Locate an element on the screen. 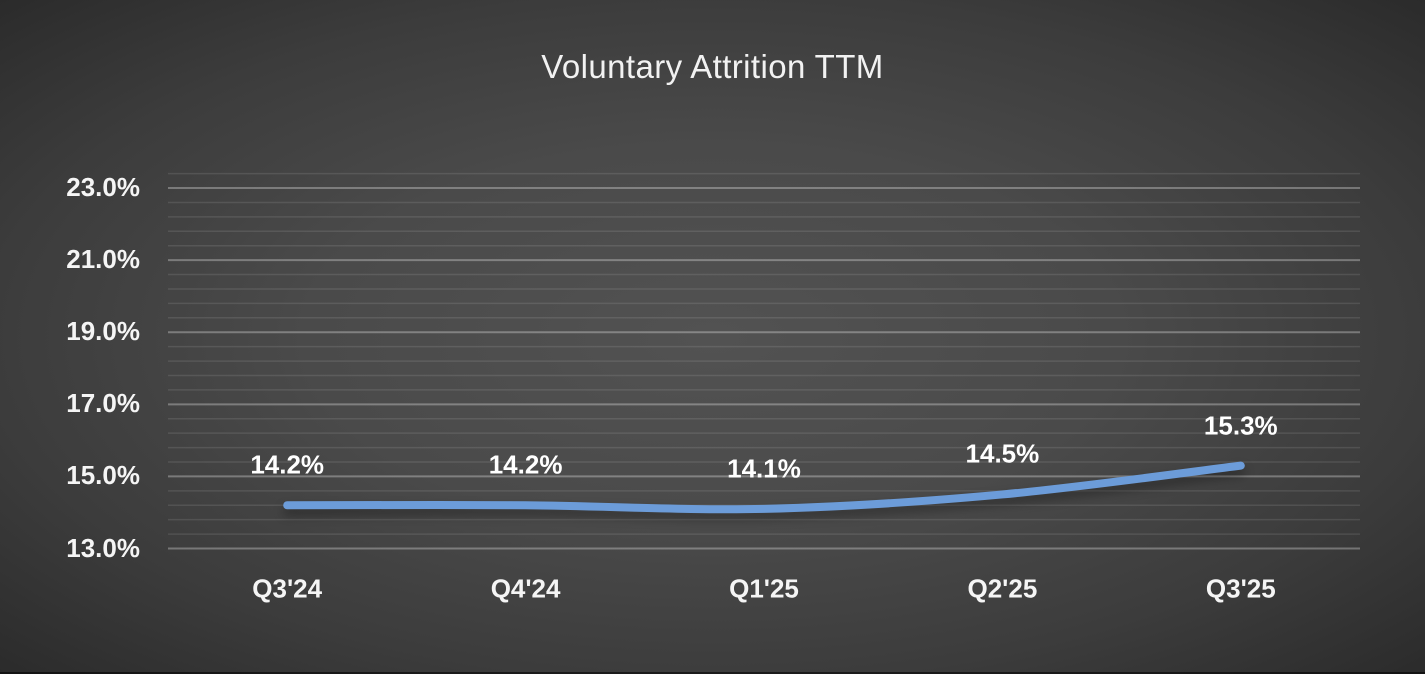 This screenshot has height=674, width=1425. x-tick-label: Q4'24 is located at coordinates (525, 588).